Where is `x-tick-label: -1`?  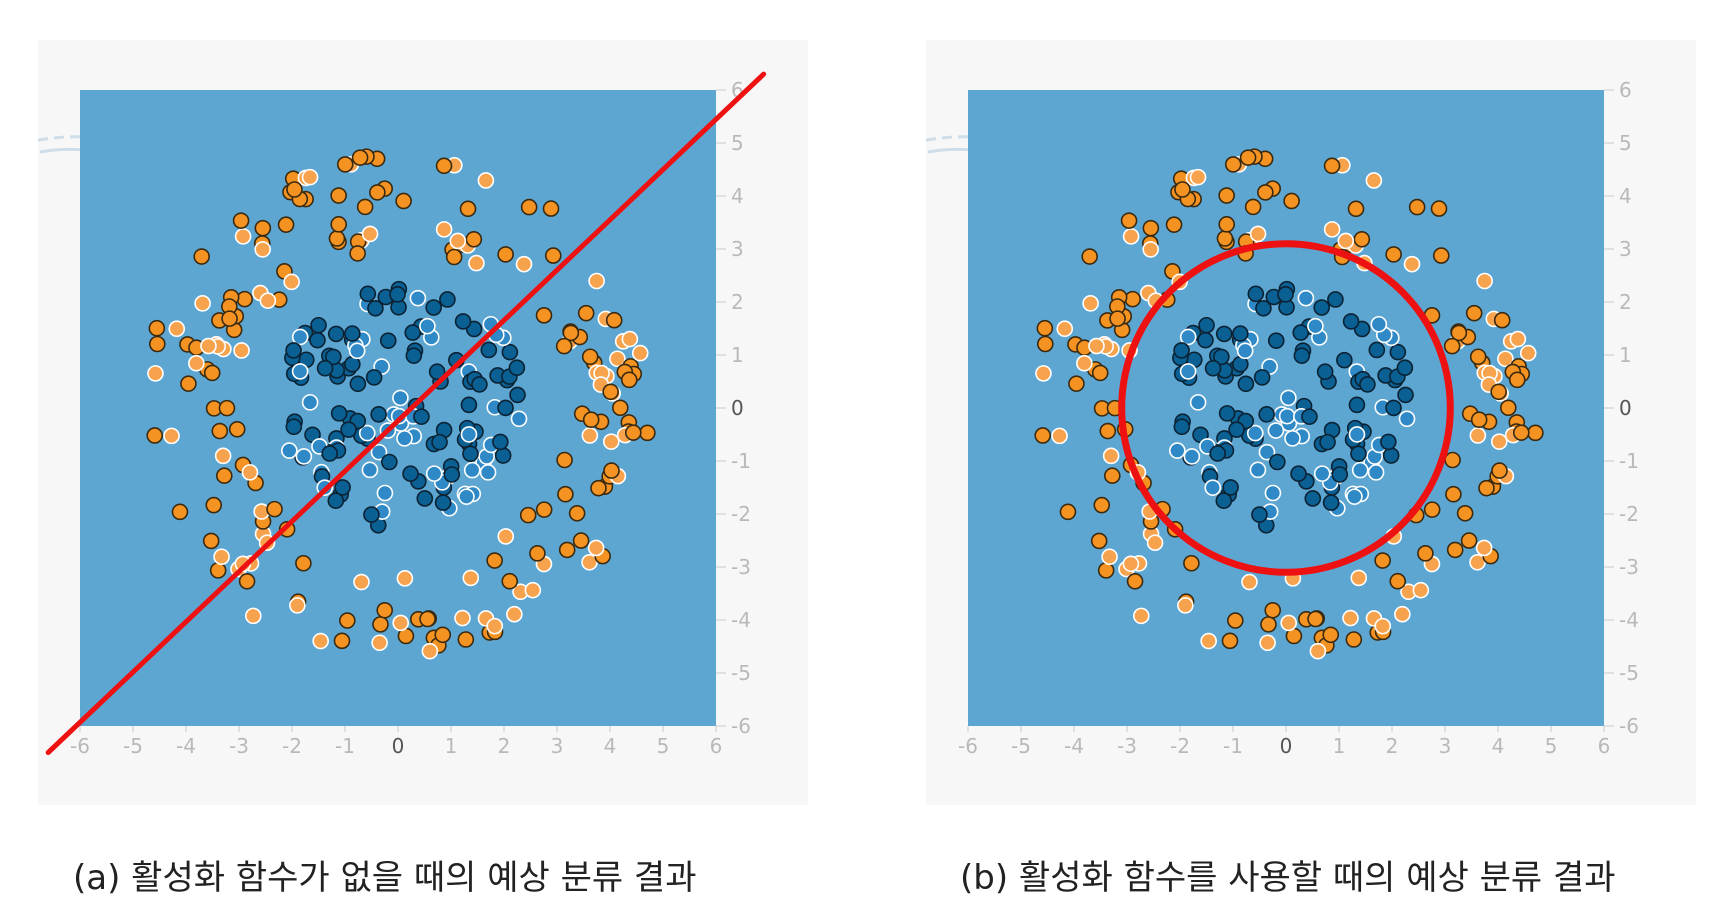 x-tick-label: -1 is located at coordinates (1233, 746).